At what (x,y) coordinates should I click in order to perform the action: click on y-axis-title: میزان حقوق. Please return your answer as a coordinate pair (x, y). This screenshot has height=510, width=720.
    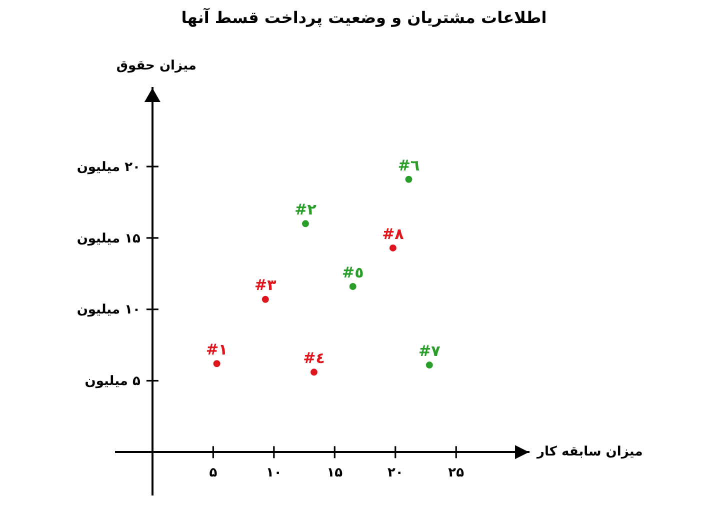
    Looking at the image, I should click on (156, 66).